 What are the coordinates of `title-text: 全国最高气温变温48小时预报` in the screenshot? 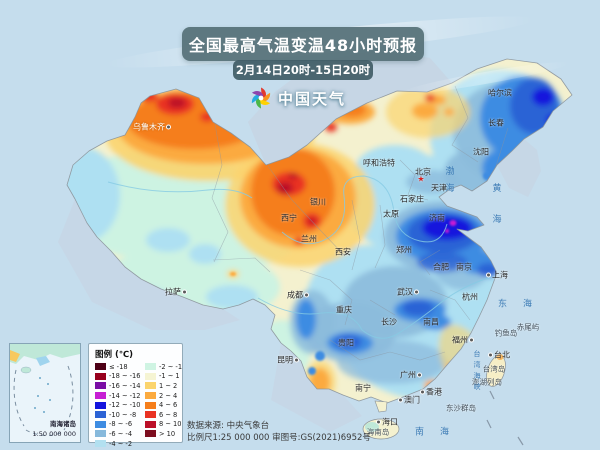 It's located at (303, 45).